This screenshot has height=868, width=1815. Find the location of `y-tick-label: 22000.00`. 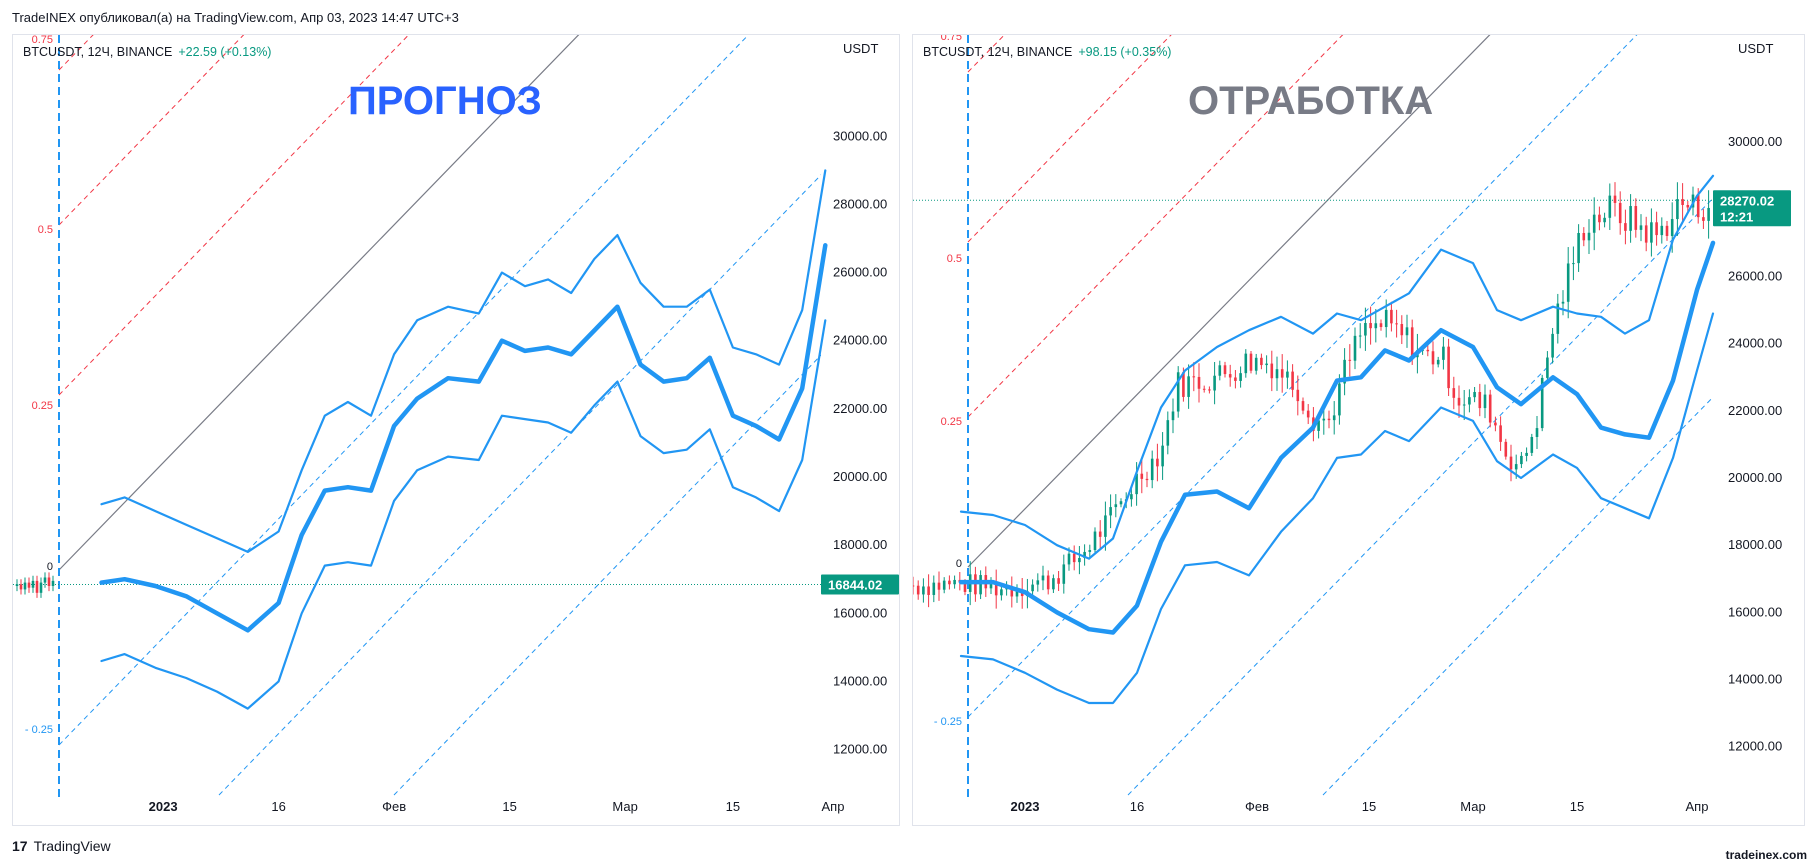

y-tick-label: 22000.00 is located at coordinates (1755, 410).